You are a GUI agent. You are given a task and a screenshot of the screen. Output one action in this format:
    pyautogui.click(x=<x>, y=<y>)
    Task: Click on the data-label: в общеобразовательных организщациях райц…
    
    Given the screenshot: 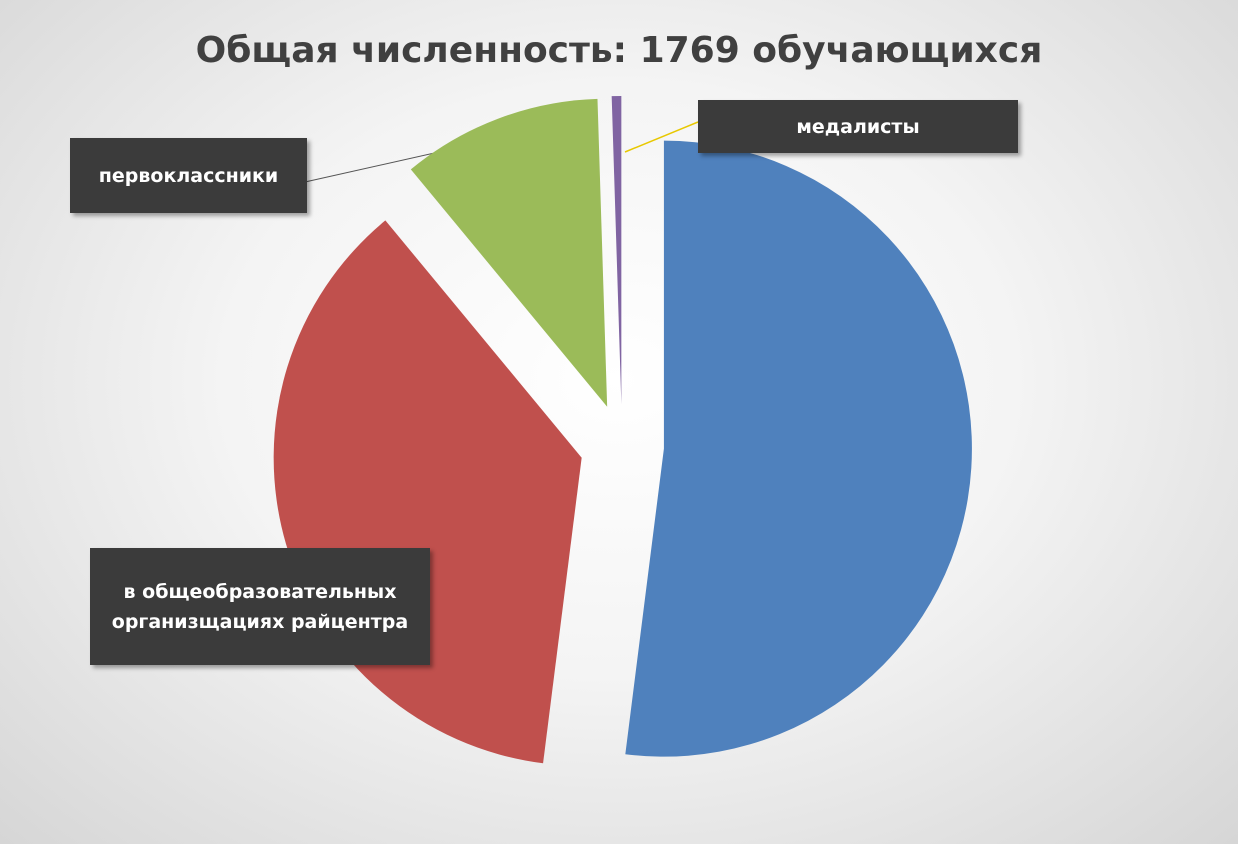 What is the action you would take?
    pyautogui.click(x=260, y=606)
    